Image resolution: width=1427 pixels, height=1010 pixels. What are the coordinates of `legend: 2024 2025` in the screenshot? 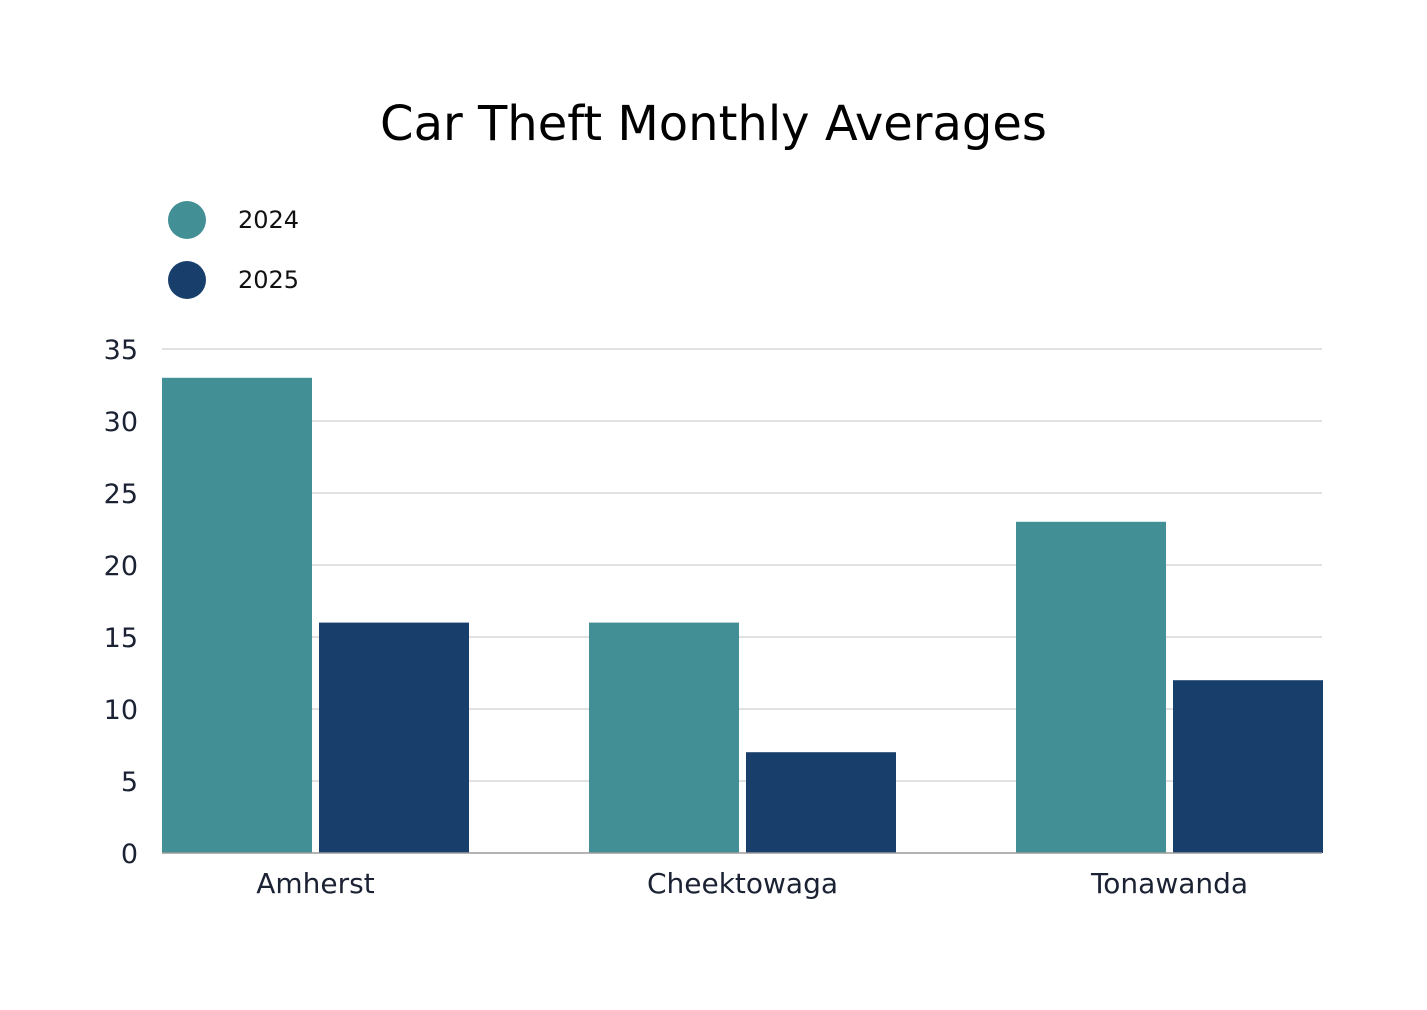 It's located at (233, 250).